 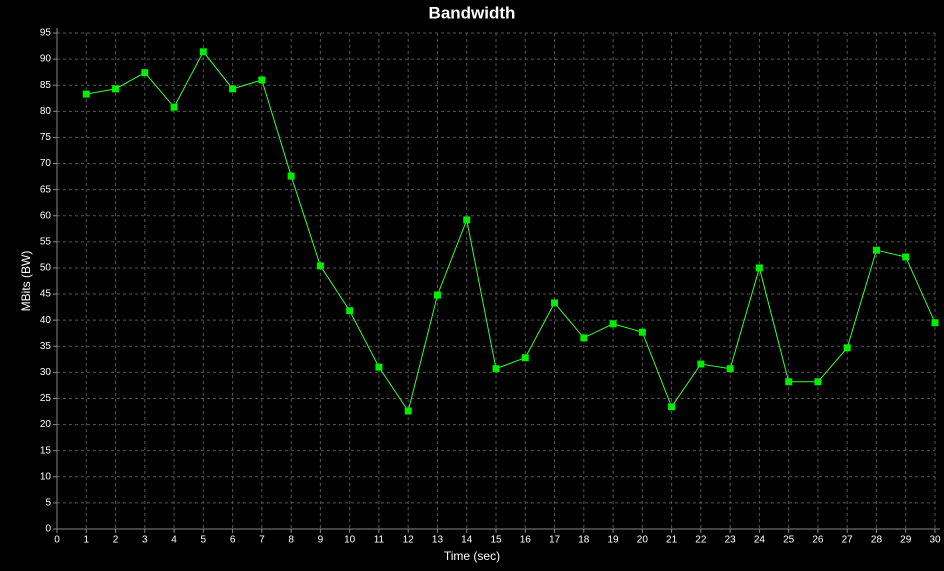 What do you see at coordinates (409, 540) in the screenshot?
I see `x-tick-label: 12` at bounding box center [409, 540].